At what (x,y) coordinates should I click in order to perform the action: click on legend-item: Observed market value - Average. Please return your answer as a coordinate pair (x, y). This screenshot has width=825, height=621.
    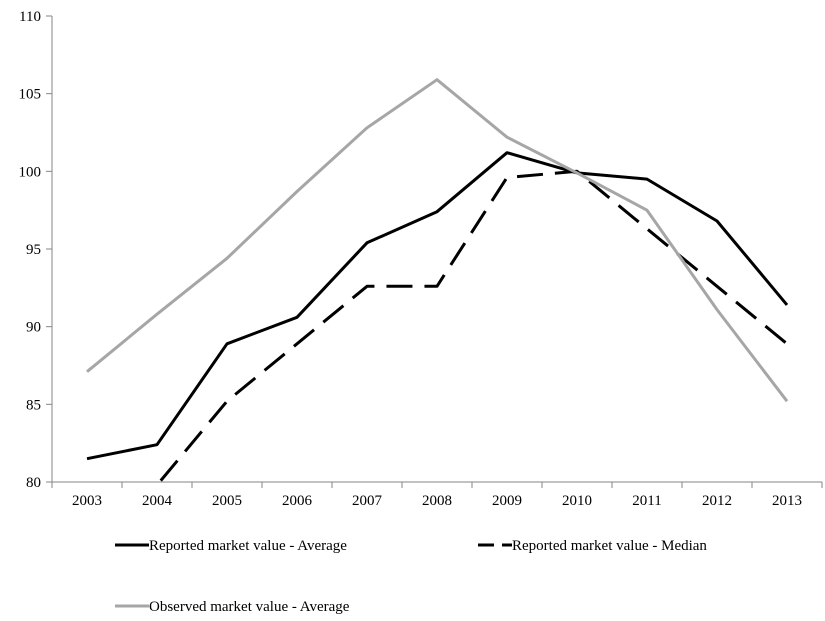
    Looking at the image, I should click on (232, 607).